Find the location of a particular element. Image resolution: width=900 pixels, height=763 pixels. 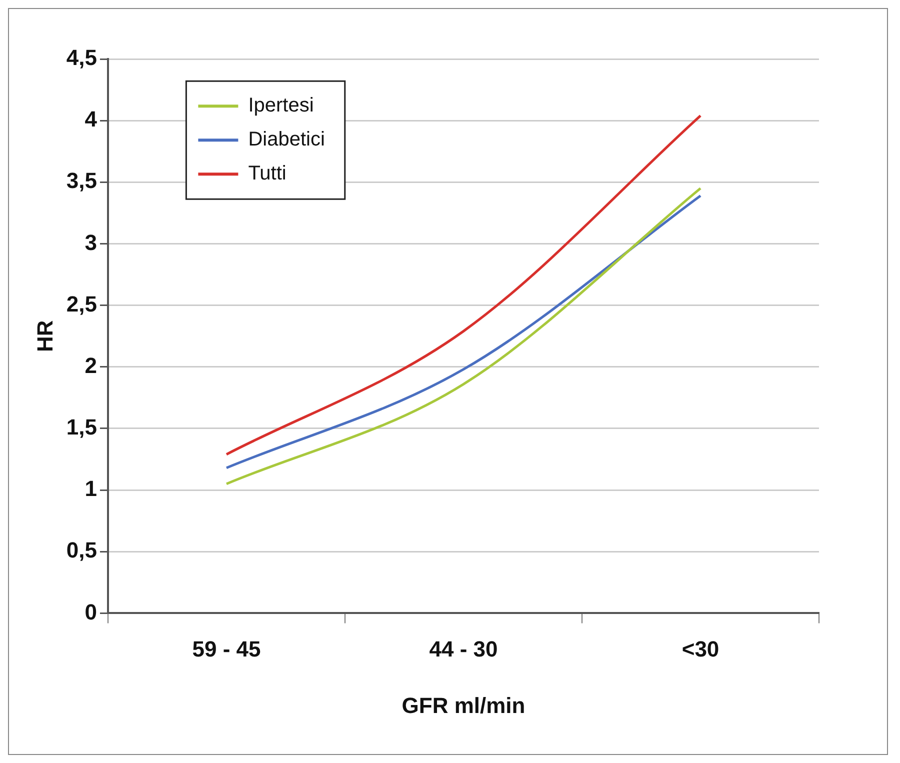

y-tick-label: 0,5 is located at coordinates (81, 550).